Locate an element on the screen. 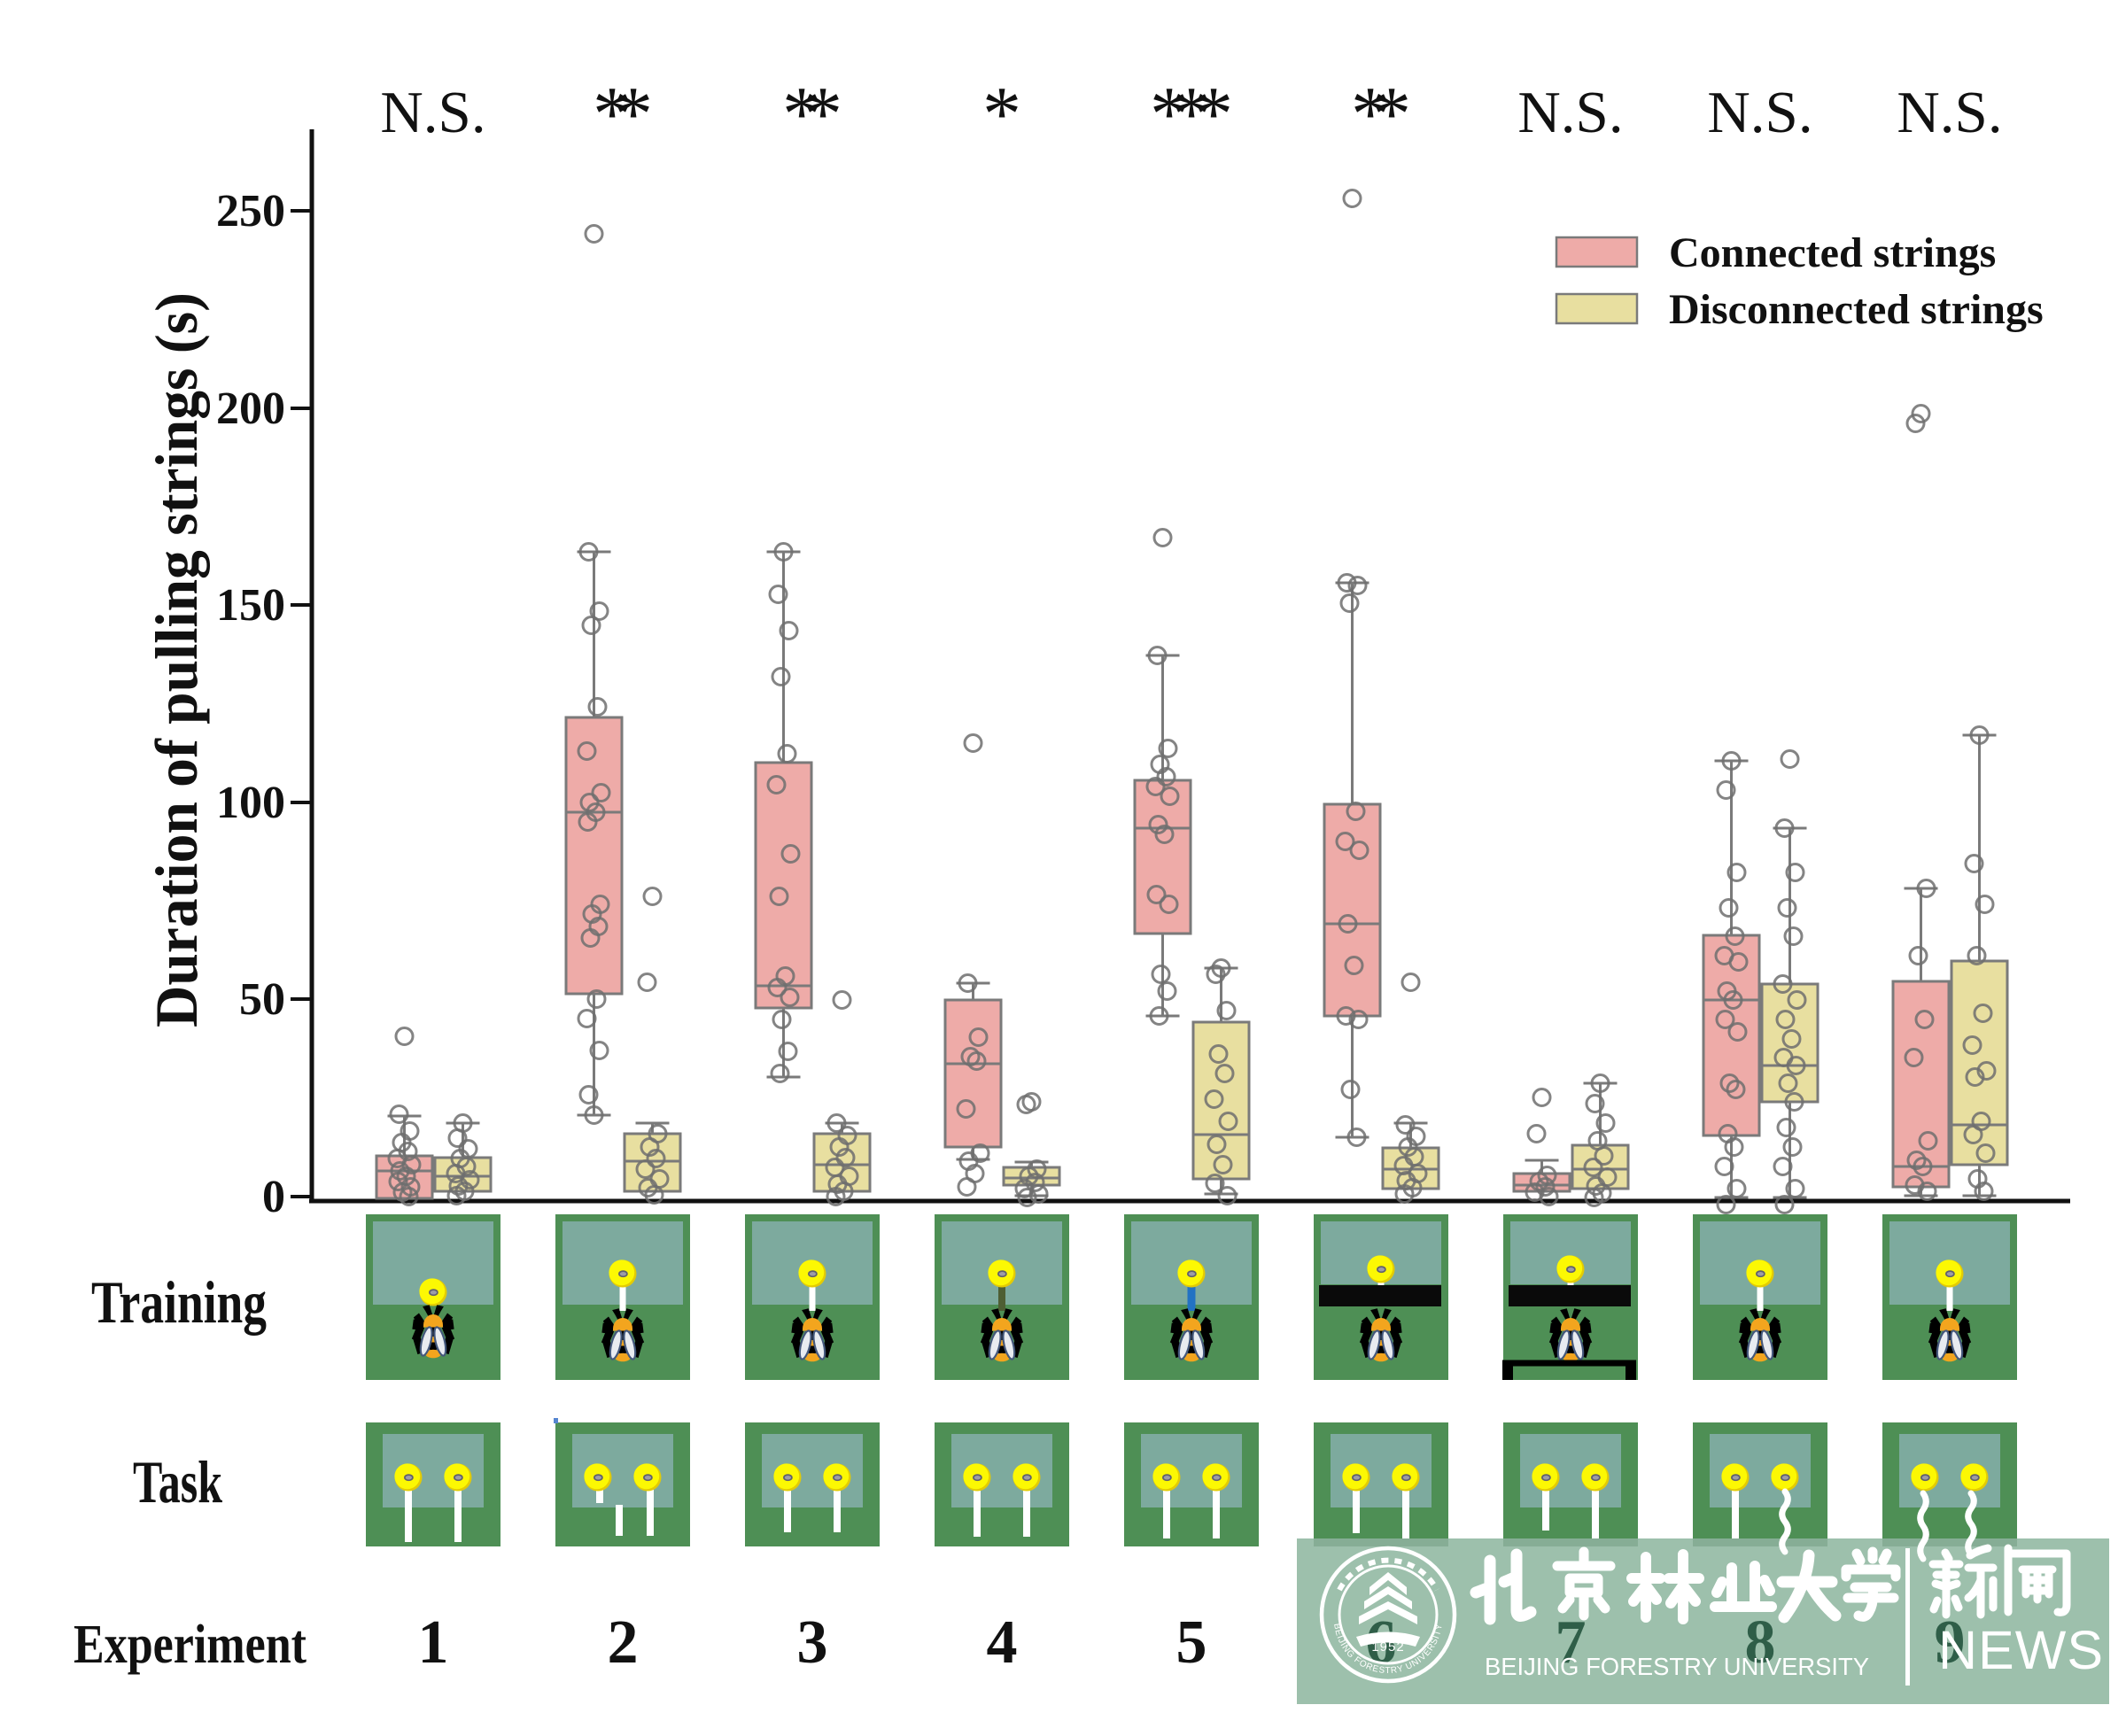 This screenshot has width=2126, height=1736. svg-text: 1 is located at coordinates (433, 1643).